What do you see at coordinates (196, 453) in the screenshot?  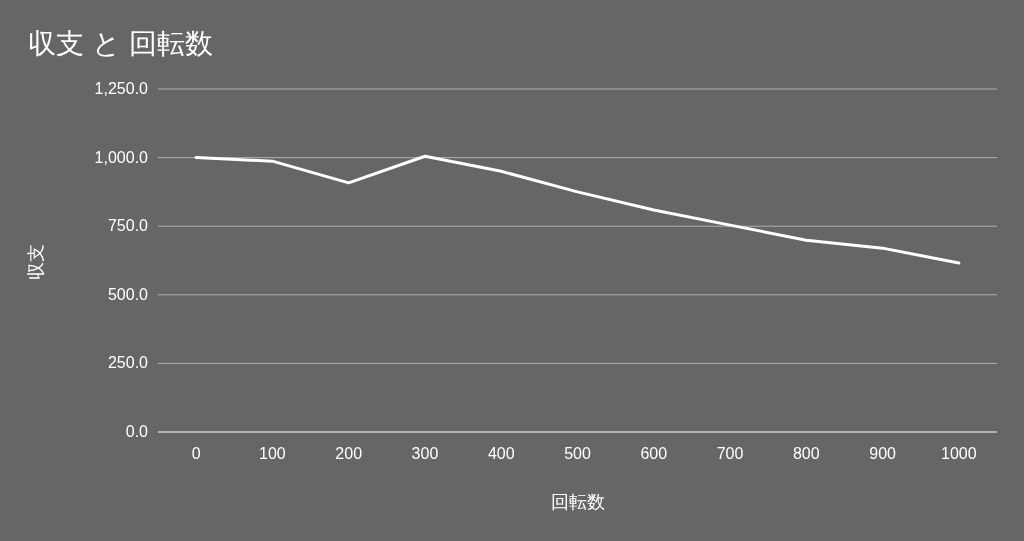 I see `x-tick-label: 0` at bounding box center [196, 453].